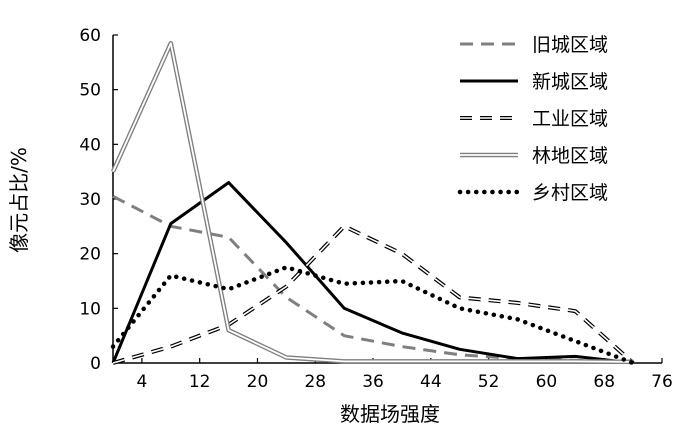  What do you see at coordinates (570, 193) in the screenshot?
I see `legend-label-4: 乡村区域` at bounding box center [570, 193].